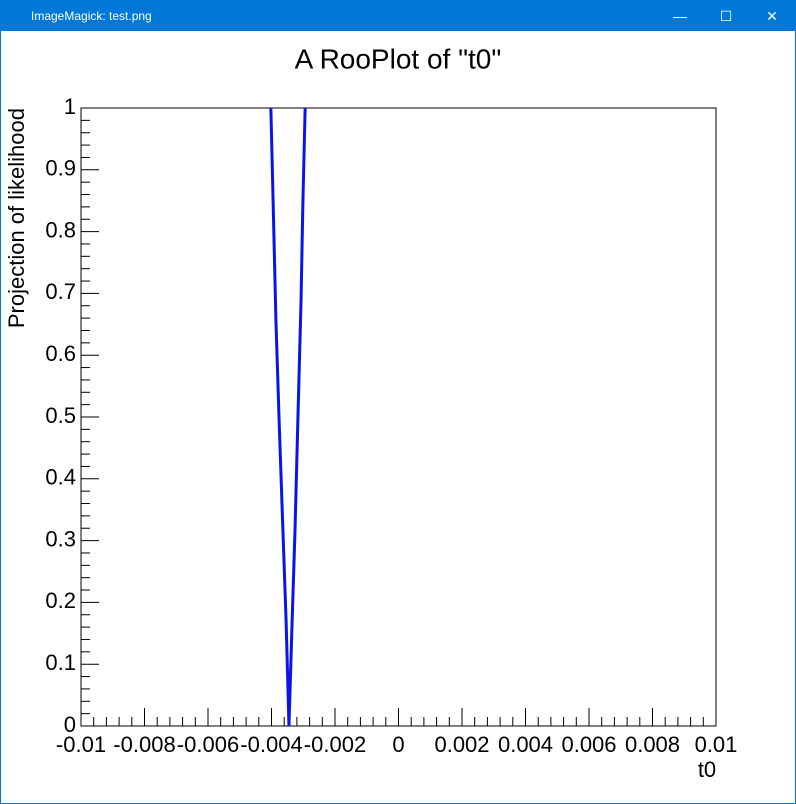  I want to click on y-tick-label: 0.3, so click(60, 538).